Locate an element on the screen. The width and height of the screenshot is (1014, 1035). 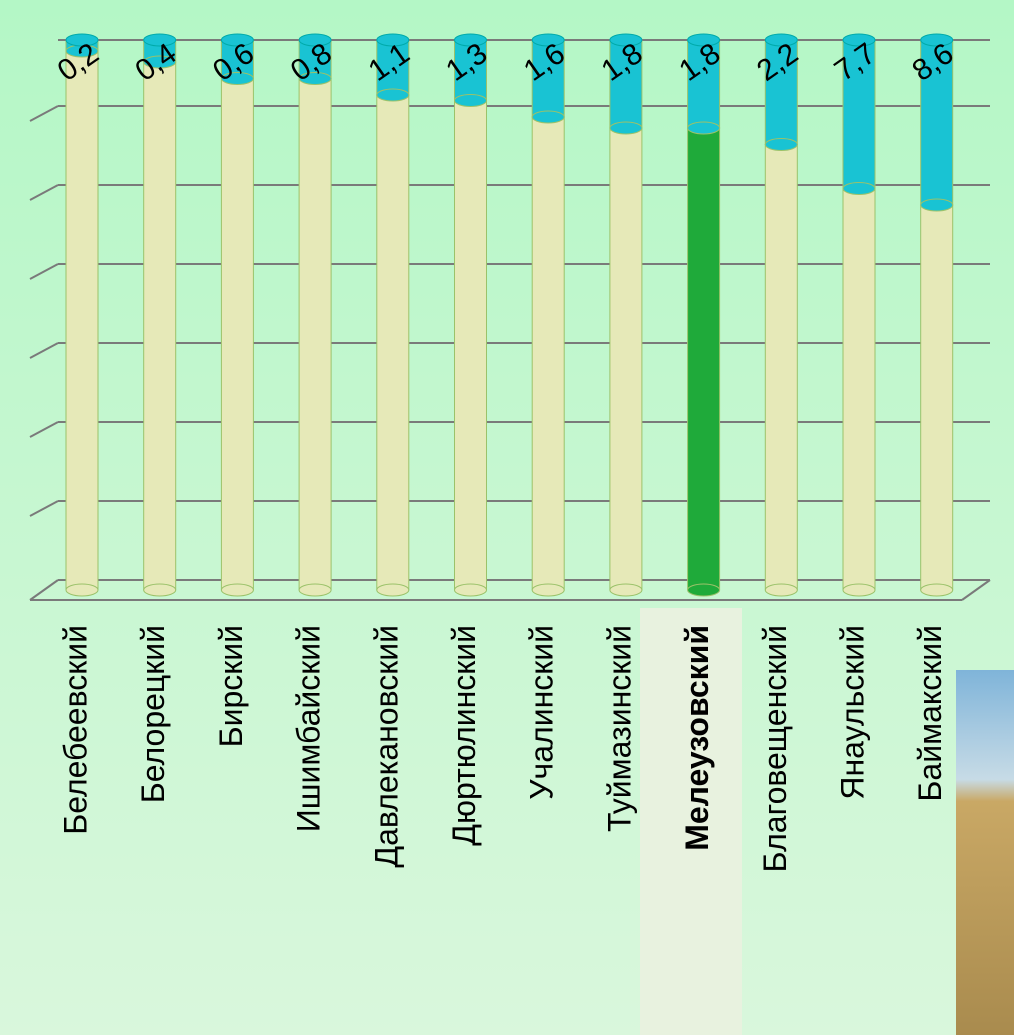
axis is located at coordinates (976, 590).